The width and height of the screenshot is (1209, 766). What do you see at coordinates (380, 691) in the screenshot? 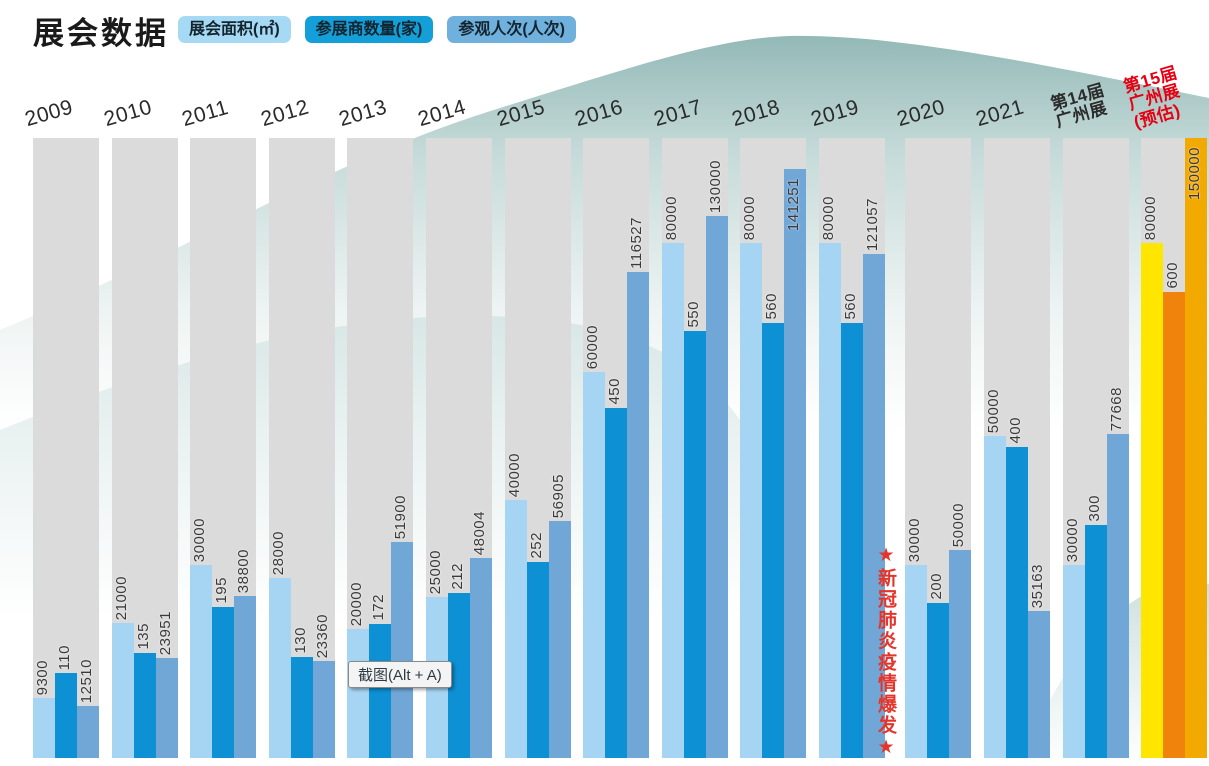
I see `bar-2013-exhibitors` at bounding box center [380, 691].